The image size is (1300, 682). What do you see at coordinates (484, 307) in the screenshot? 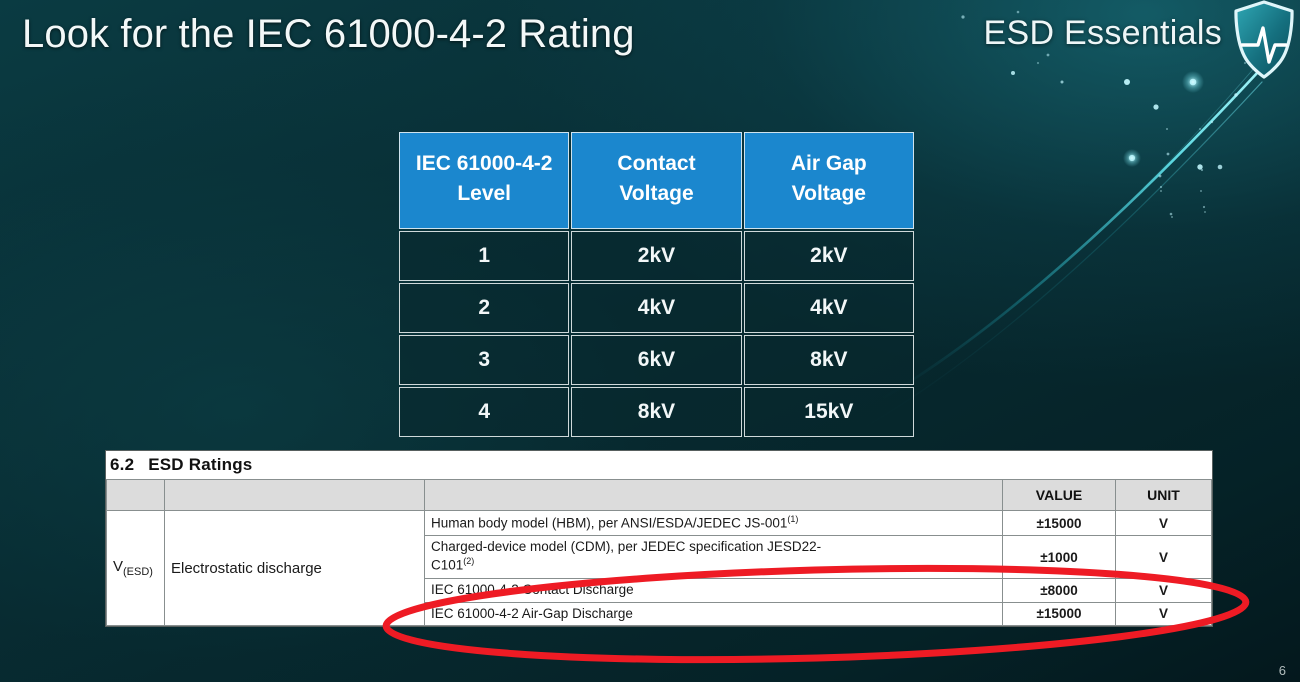
I see `cell-level: 2` at bounding box center [484, 307].